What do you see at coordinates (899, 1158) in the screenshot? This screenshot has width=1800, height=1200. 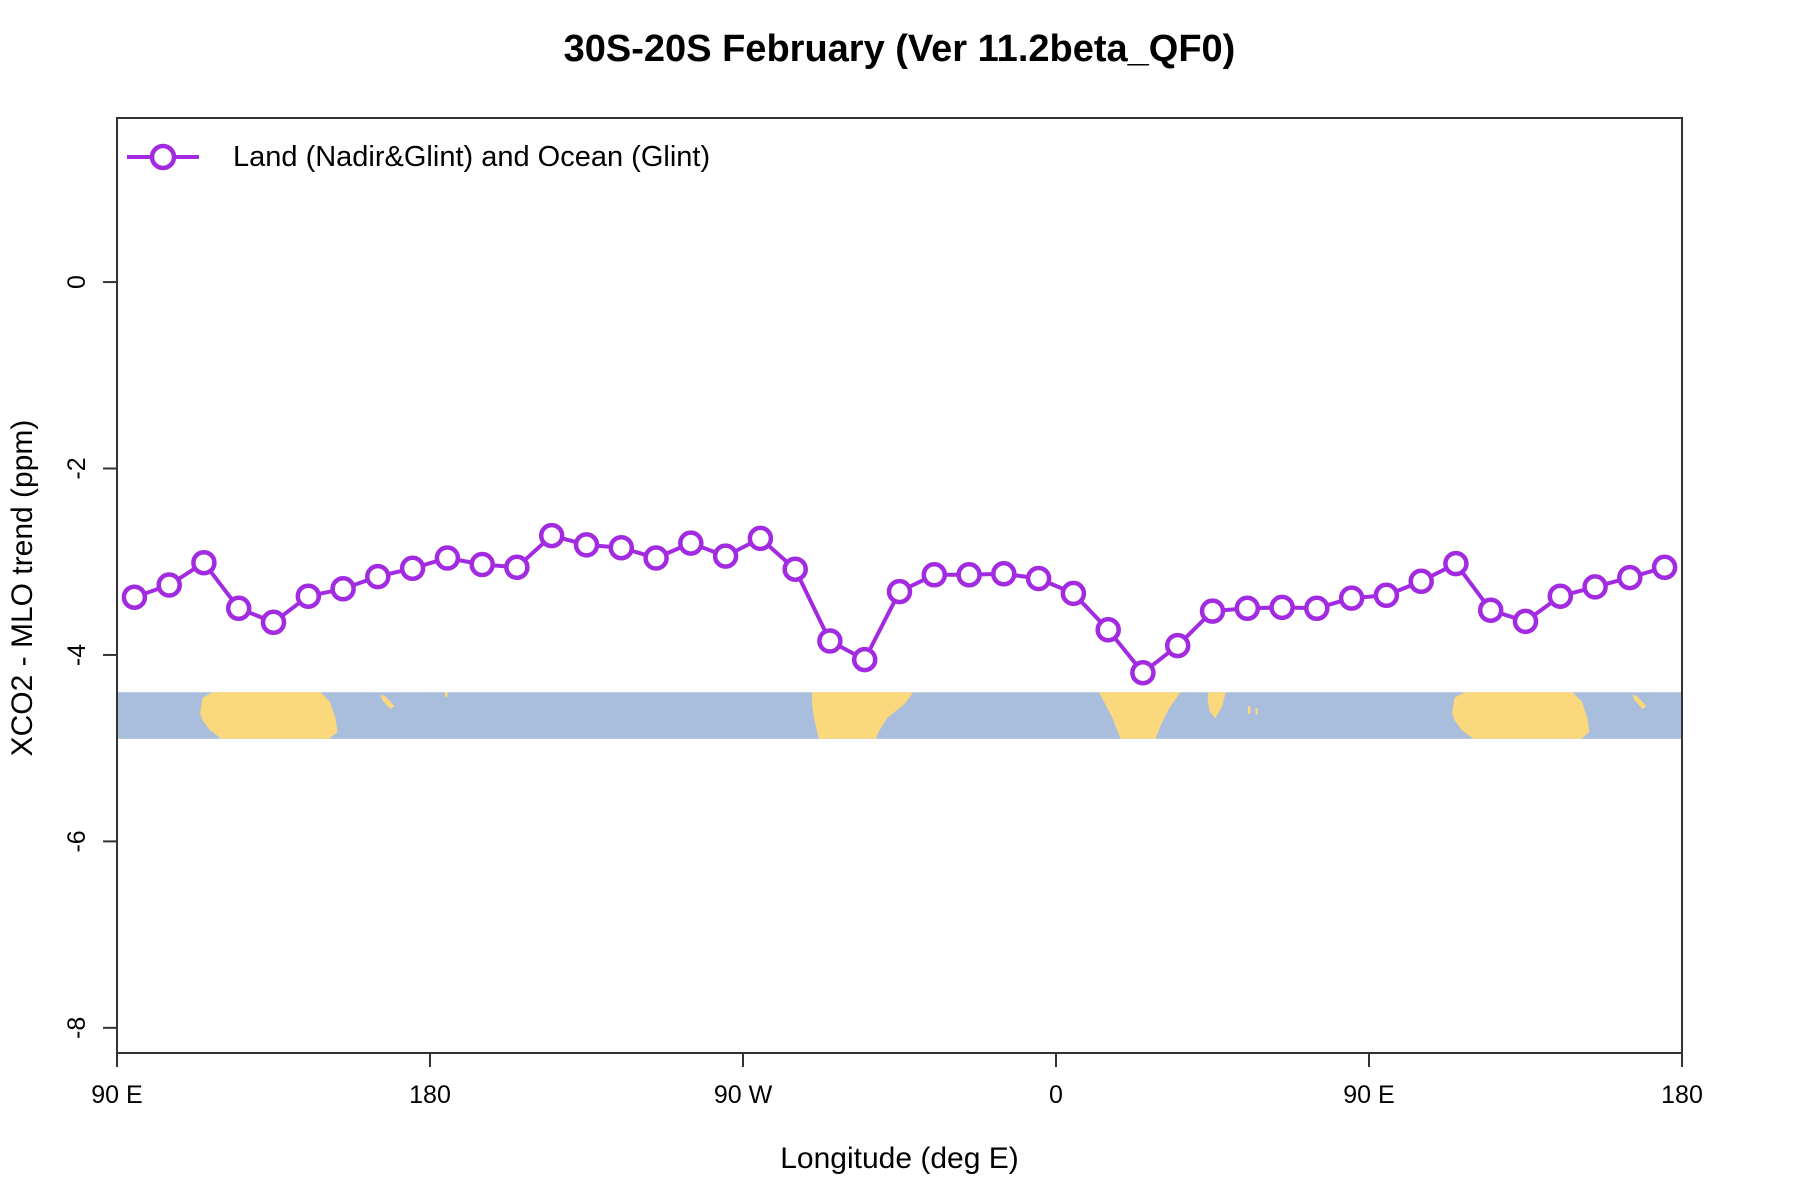 I see `x-axis-title: Longitude (deg E)` at bounding box center [899, 1158].